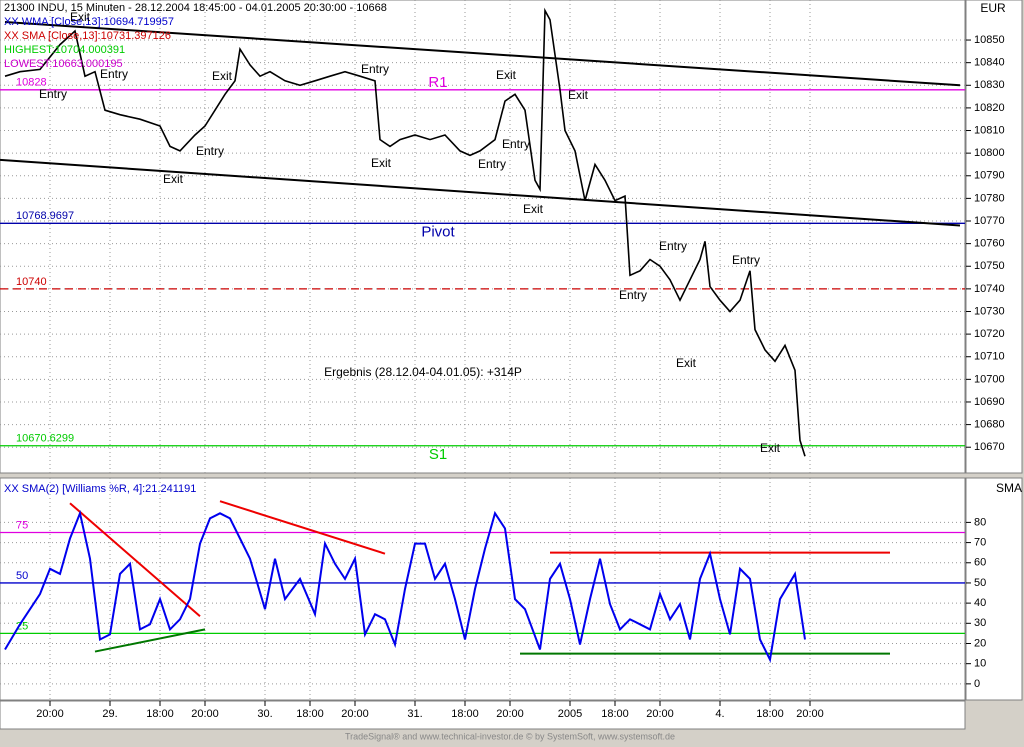  Describe the element at coordinates (994, 237) in the screenshot. I see `price-axis` at that location.